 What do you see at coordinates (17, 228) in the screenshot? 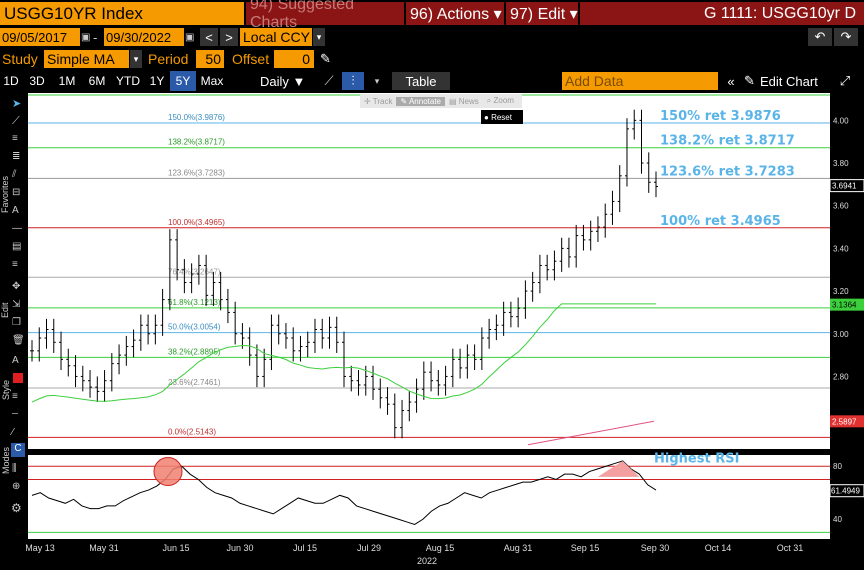
I see `line-icon: —` at bounding box center [17, 228].